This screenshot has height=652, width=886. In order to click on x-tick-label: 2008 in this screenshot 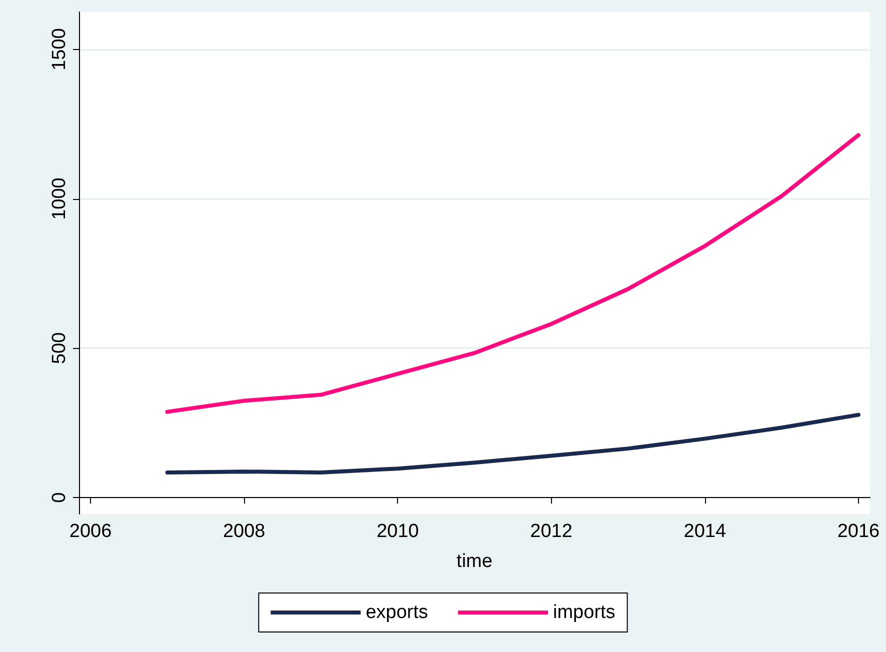, I will do `click(244, 531)`.